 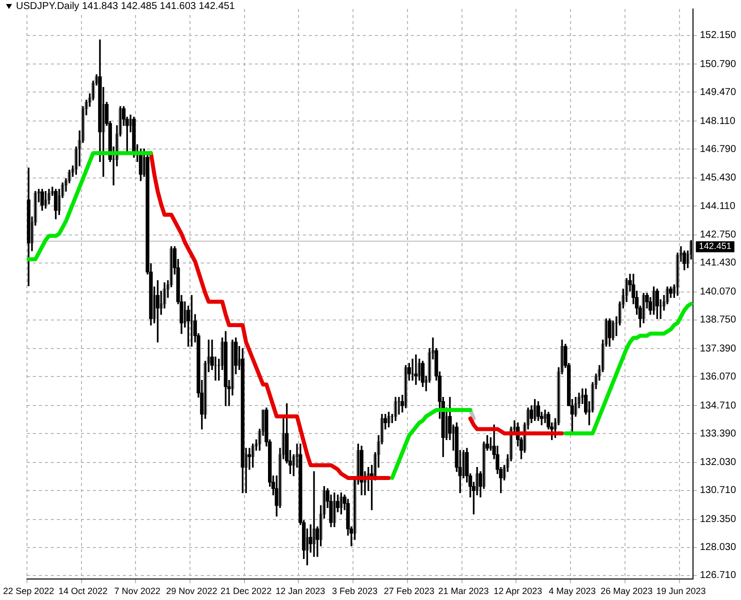 I want to click on y-tick-label: 126.710, so click(x=718, y=576).